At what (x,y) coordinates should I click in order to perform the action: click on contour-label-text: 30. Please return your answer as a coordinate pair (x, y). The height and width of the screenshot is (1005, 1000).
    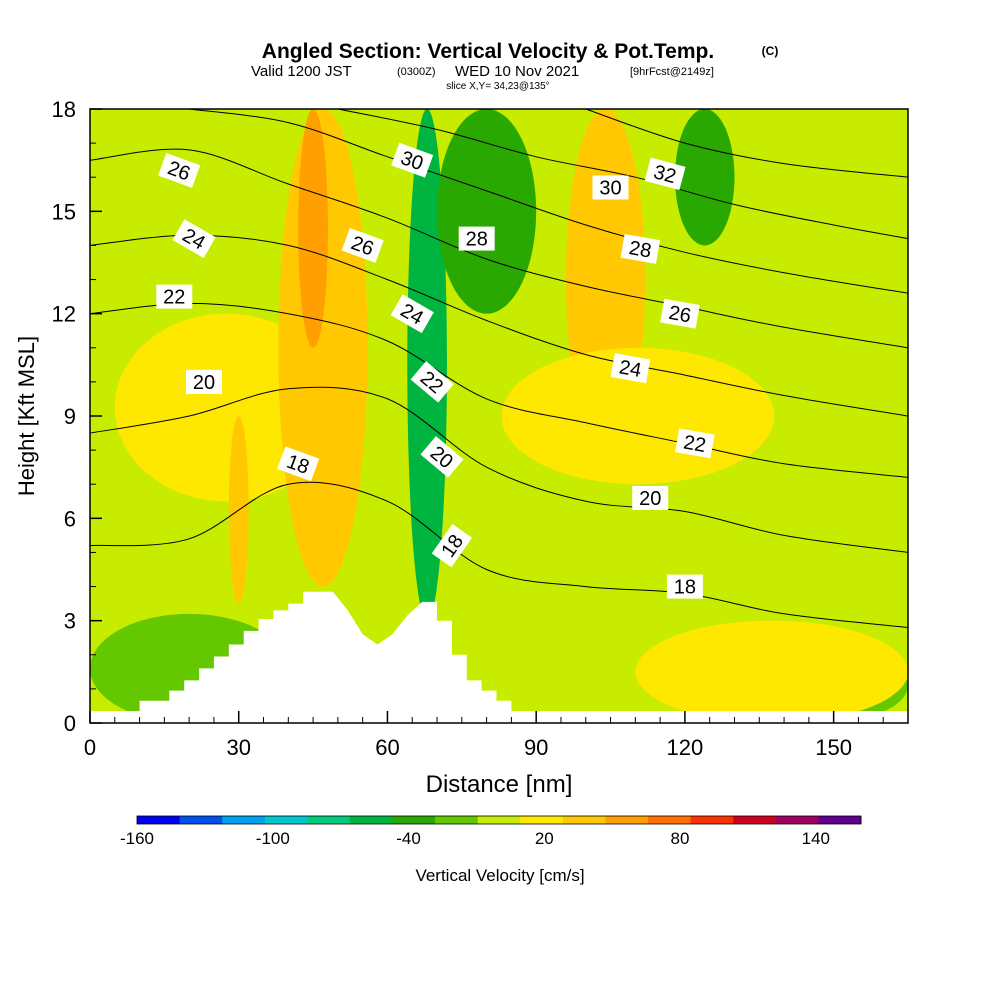
    Looking at the image, I should click on (610, 189).